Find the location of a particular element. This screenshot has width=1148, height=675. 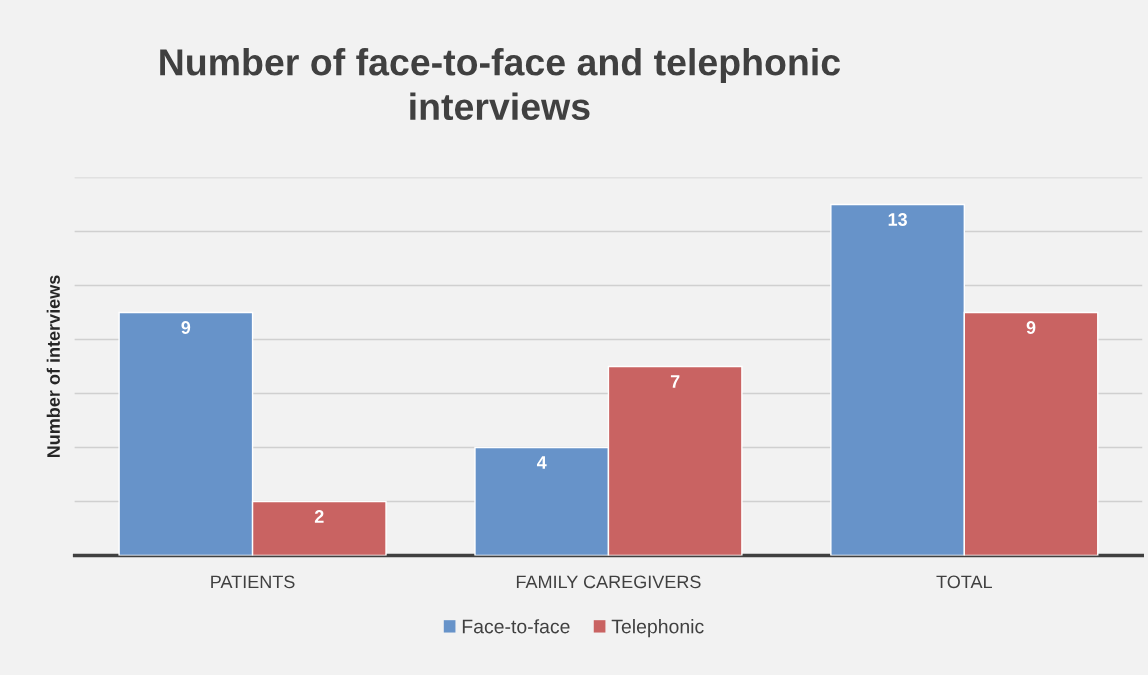

data-label: 13 is located at coordinates (897, 219).